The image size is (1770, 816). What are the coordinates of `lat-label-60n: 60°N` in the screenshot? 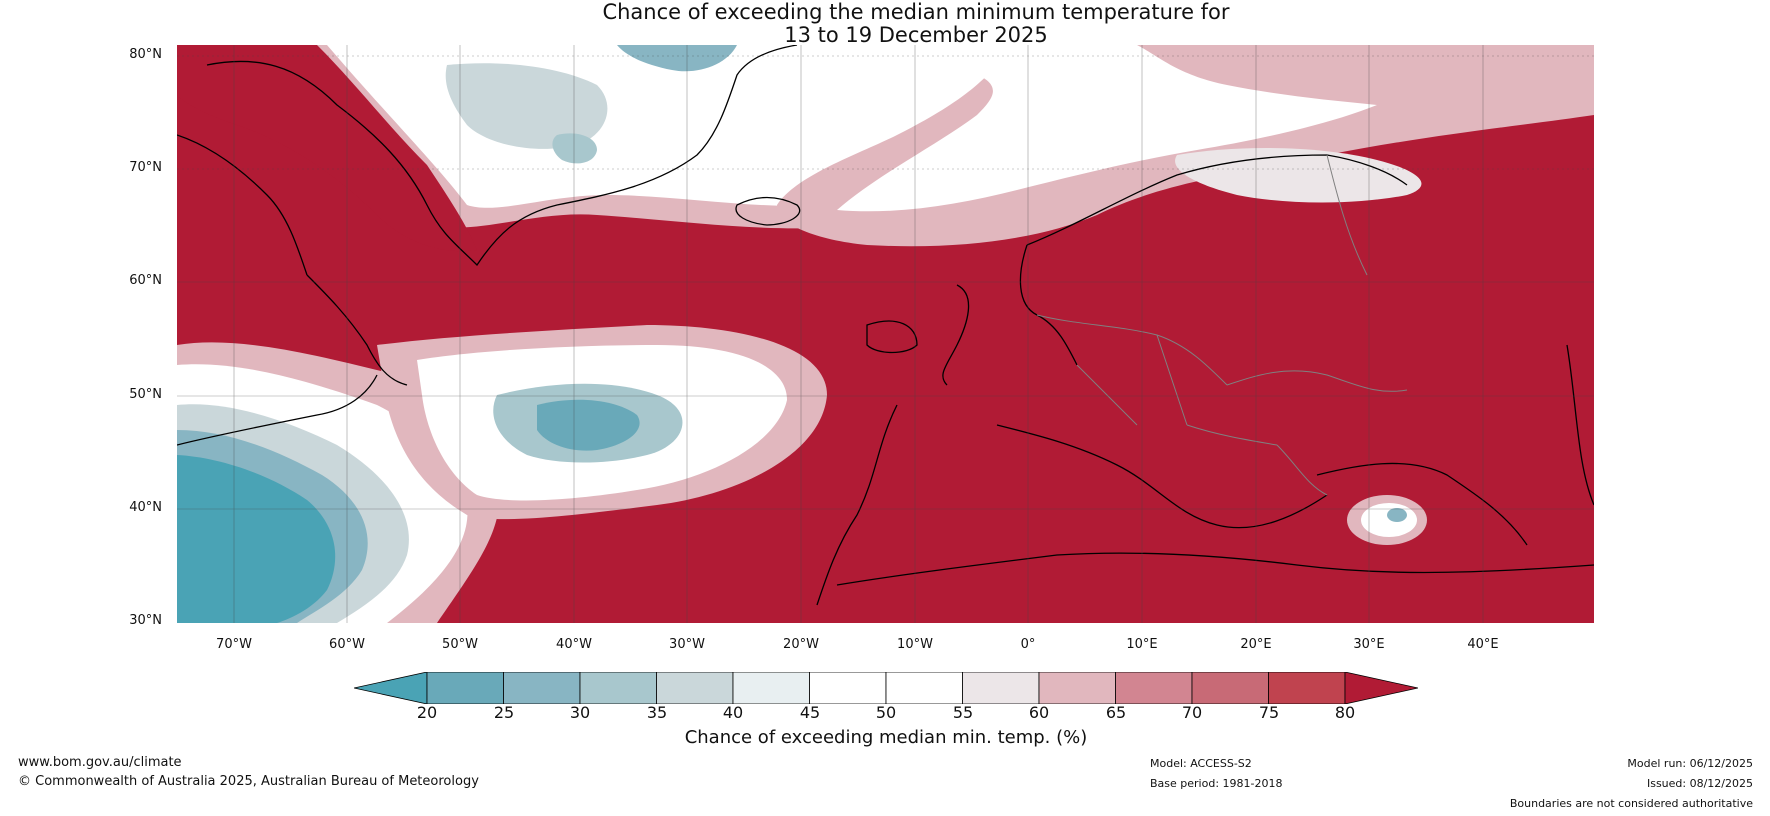 It's located at (145, 280).